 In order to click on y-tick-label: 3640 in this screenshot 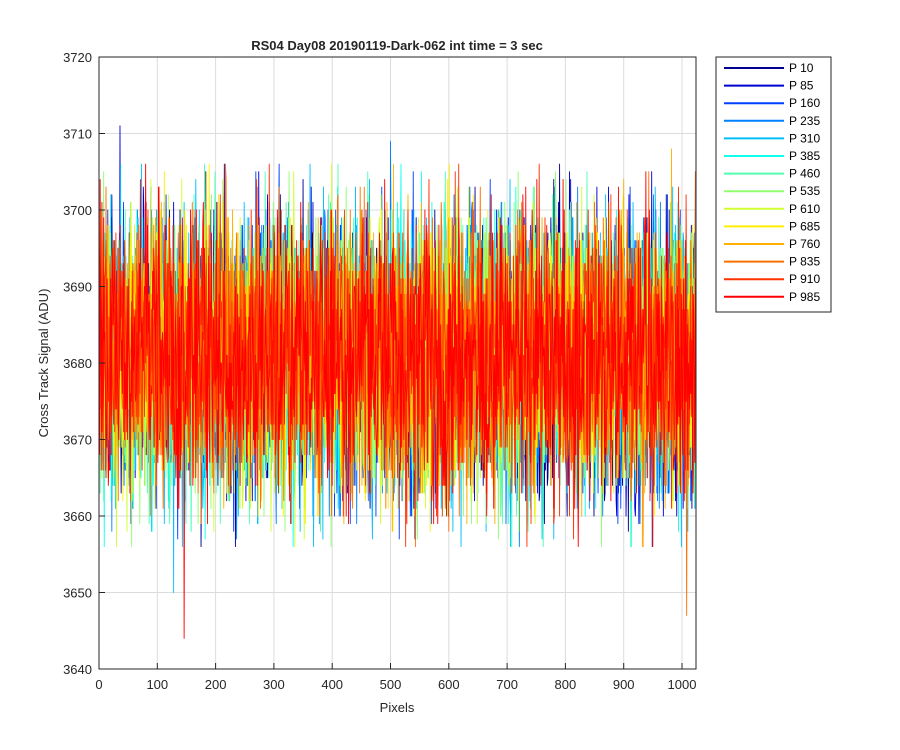, I will do `click(77, 669)`.